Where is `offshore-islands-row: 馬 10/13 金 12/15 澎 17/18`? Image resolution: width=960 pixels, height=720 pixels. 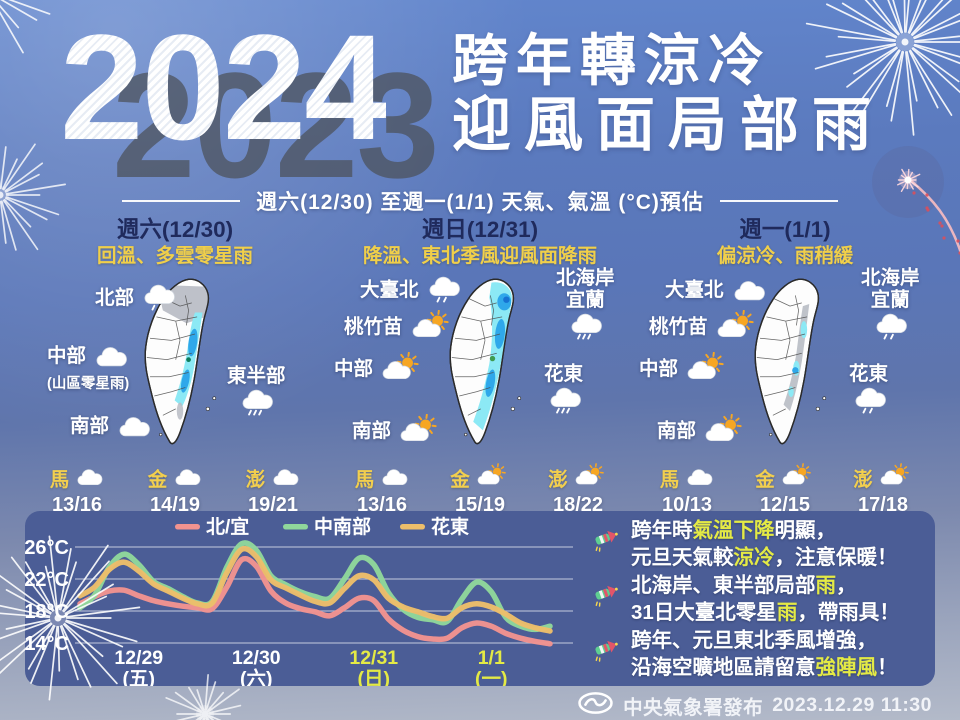 offshore-islands-row: 馬 10/13 金 12/15 澎 17/18 is located at coordinates (785, 489).